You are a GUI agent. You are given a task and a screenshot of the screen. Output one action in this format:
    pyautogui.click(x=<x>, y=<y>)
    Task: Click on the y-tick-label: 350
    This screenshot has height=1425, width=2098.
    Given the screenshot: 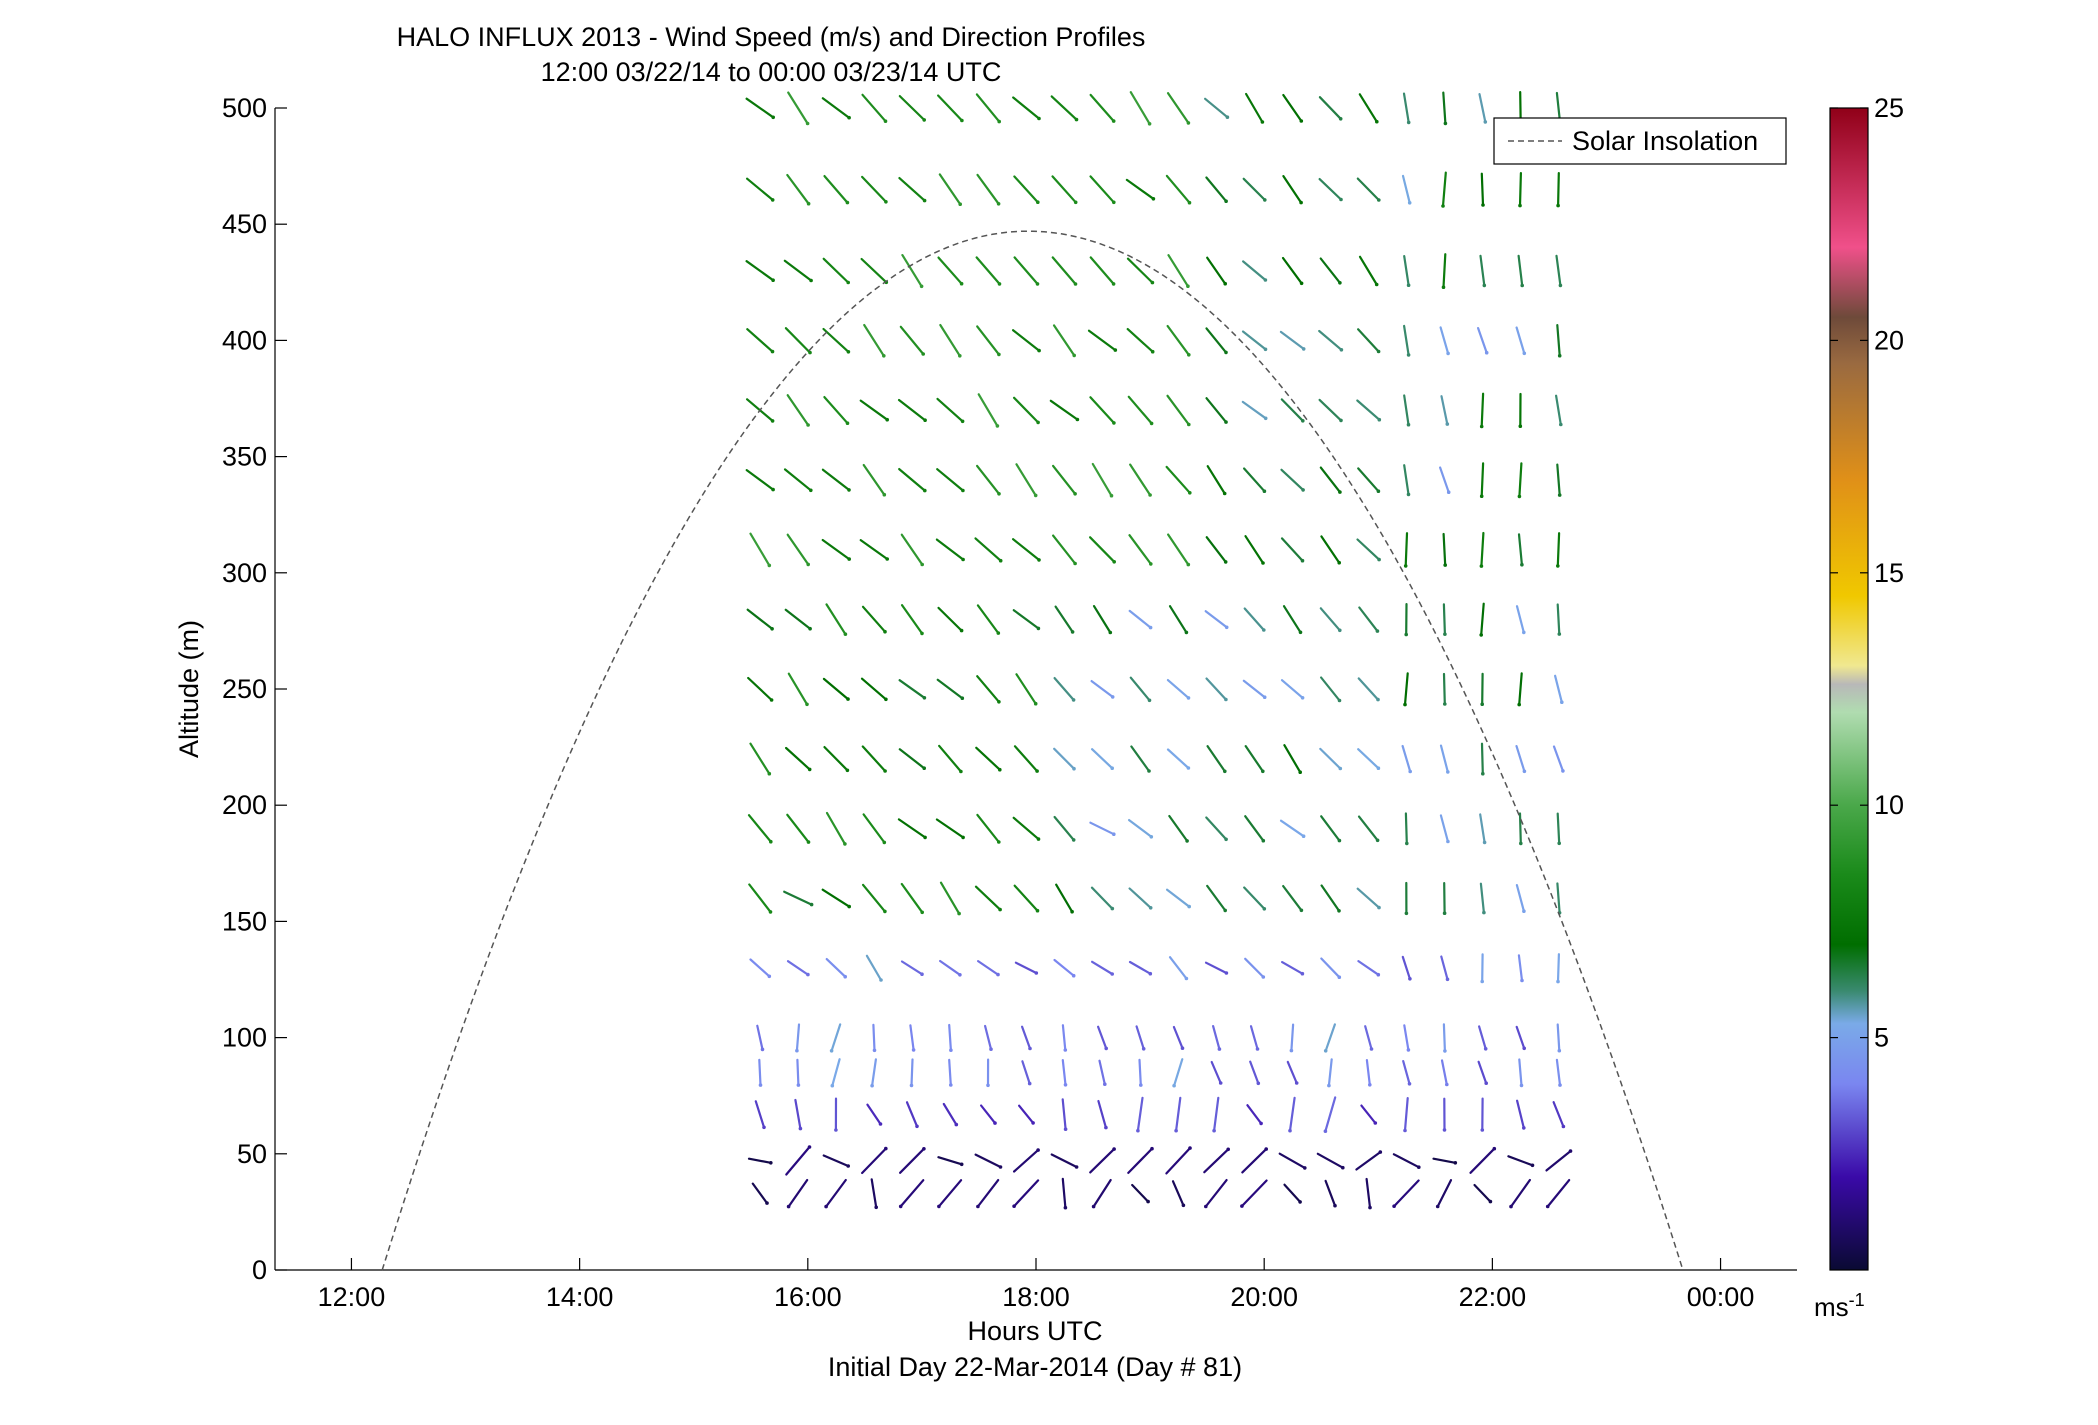 What is the action you would take?
    pyautogui.click(x=244, y=457)
    